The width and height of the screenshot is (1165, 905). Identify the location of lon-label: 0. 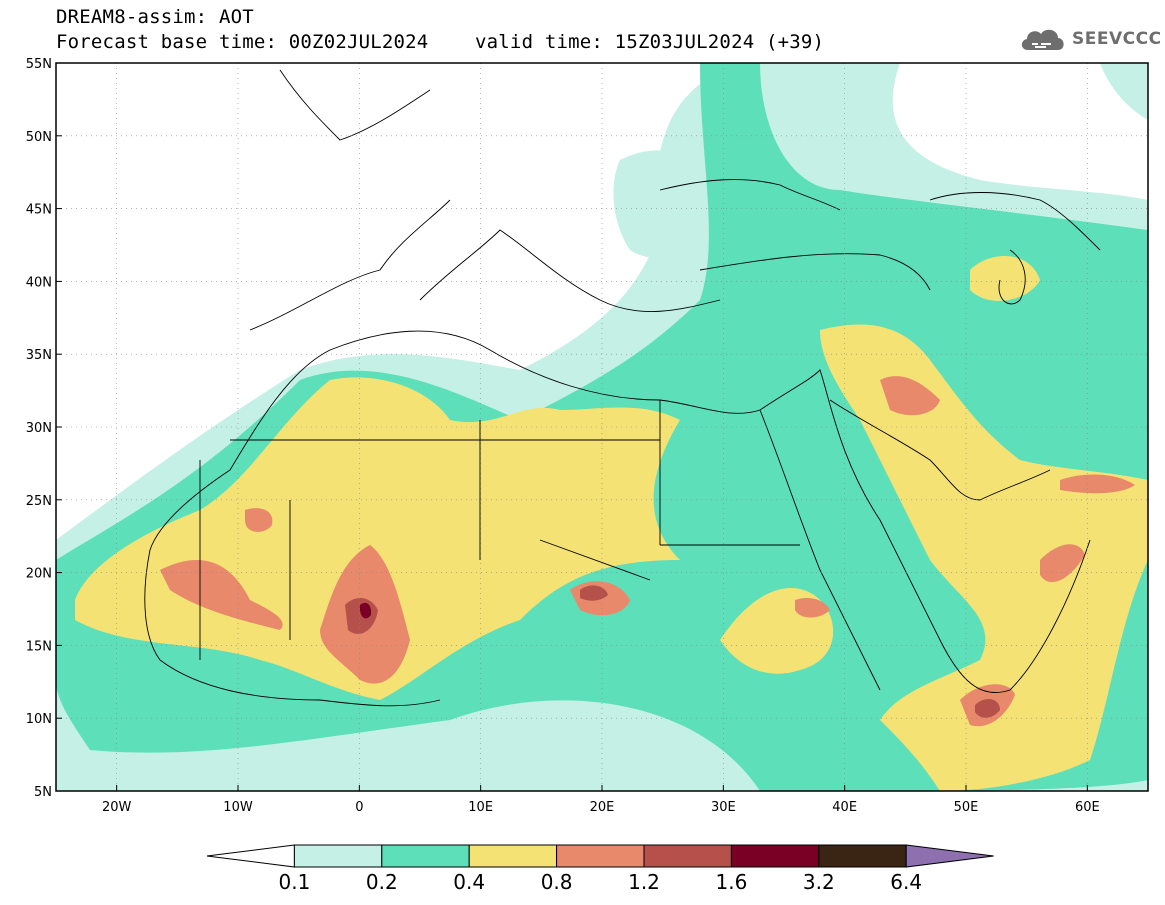
(359, 807).